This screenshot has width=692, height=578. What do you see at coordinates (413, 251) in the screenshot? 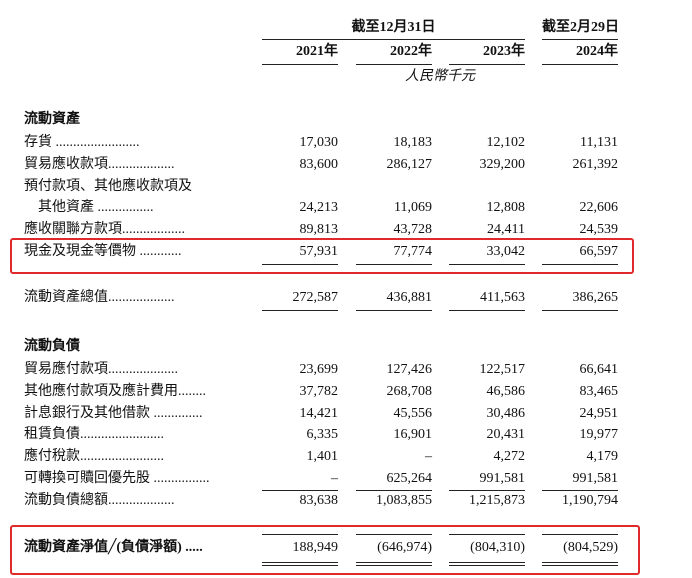
I see `cell-value: 77,774` at bounding box center [413, 251].